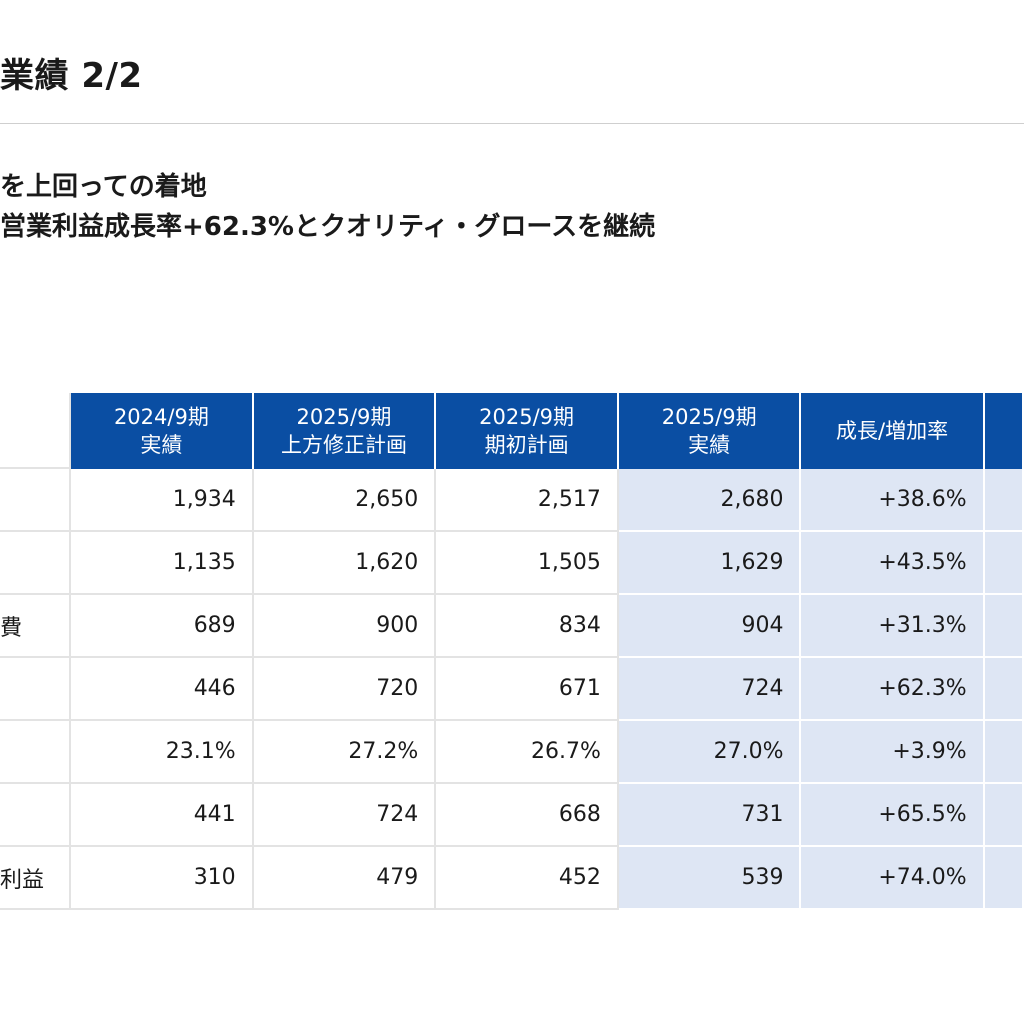 This screenshot has height=1024, width=1024. Describe the element at coordinates (893, 500) in the screenshot. I see `table-cell-growth: +38.6%` at that location.